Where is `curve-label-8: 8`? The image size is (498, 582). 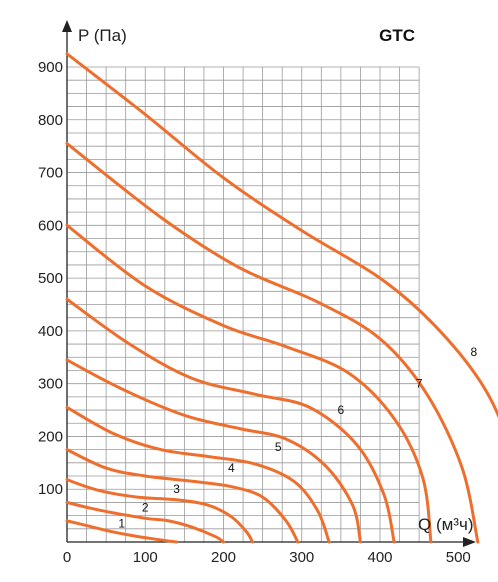
curve-label-8: 8 is located at coordinates (474, 352).